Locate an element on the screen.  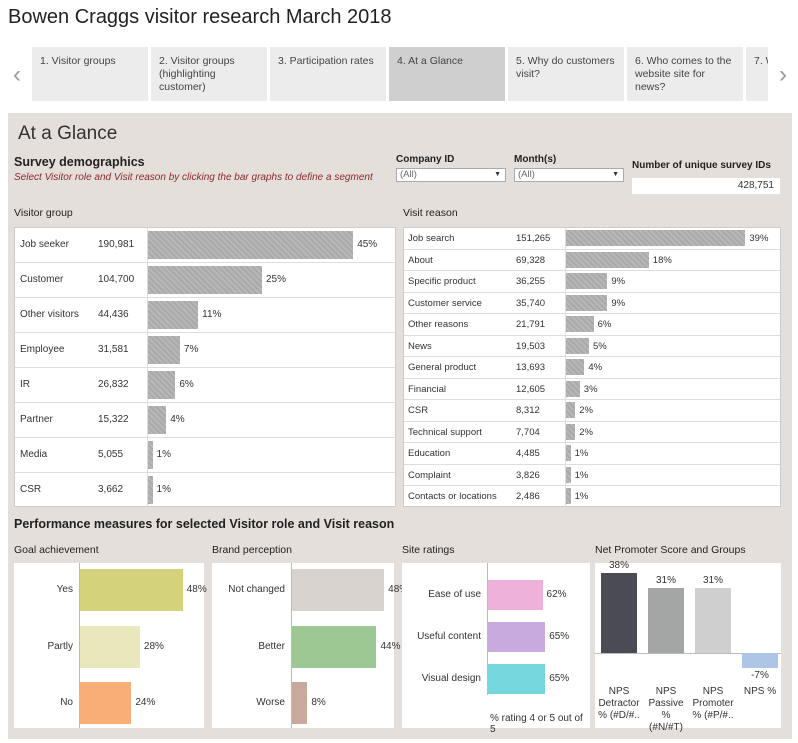
visit-reason-count: 7,704 is located at coordinates (528, 432).